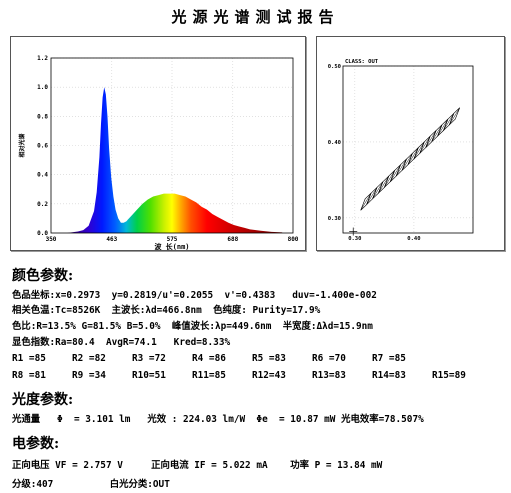  What do you see at coordinates (51, 239) in the screenshot?
I see `x-tick-label: 350` at bounding box center [51, 239].